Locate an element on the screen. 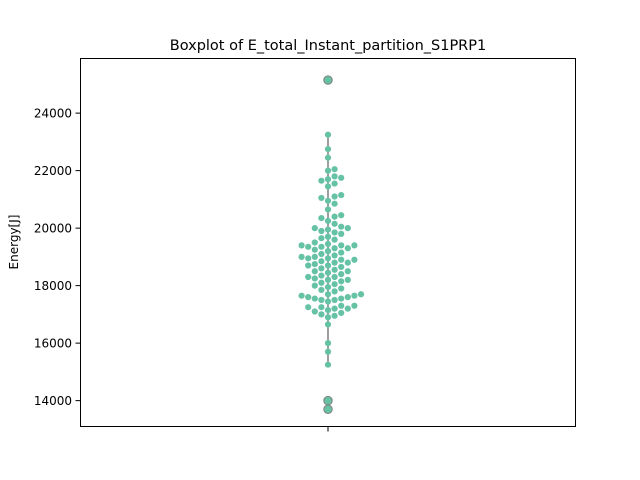  y-tick-label: 14000 is located at coordinates (53, 401).